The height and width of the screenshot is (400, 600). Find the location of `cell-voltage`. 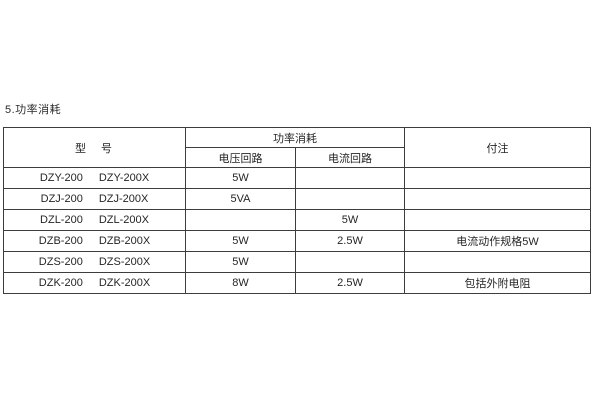

cell-voltage is located at coordinates (240, 220).